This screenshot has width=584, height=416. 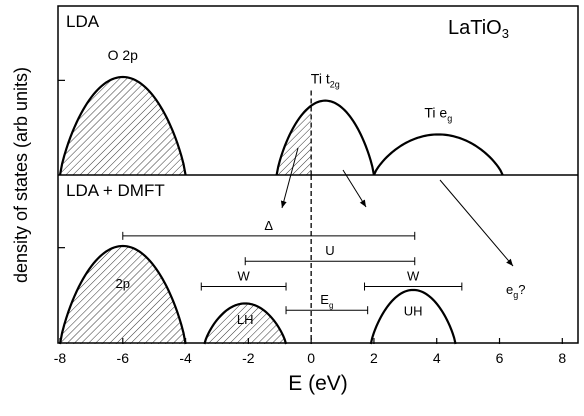 I want to click on y-axis-label: density of states (arb units), so click(x=21, y=175).